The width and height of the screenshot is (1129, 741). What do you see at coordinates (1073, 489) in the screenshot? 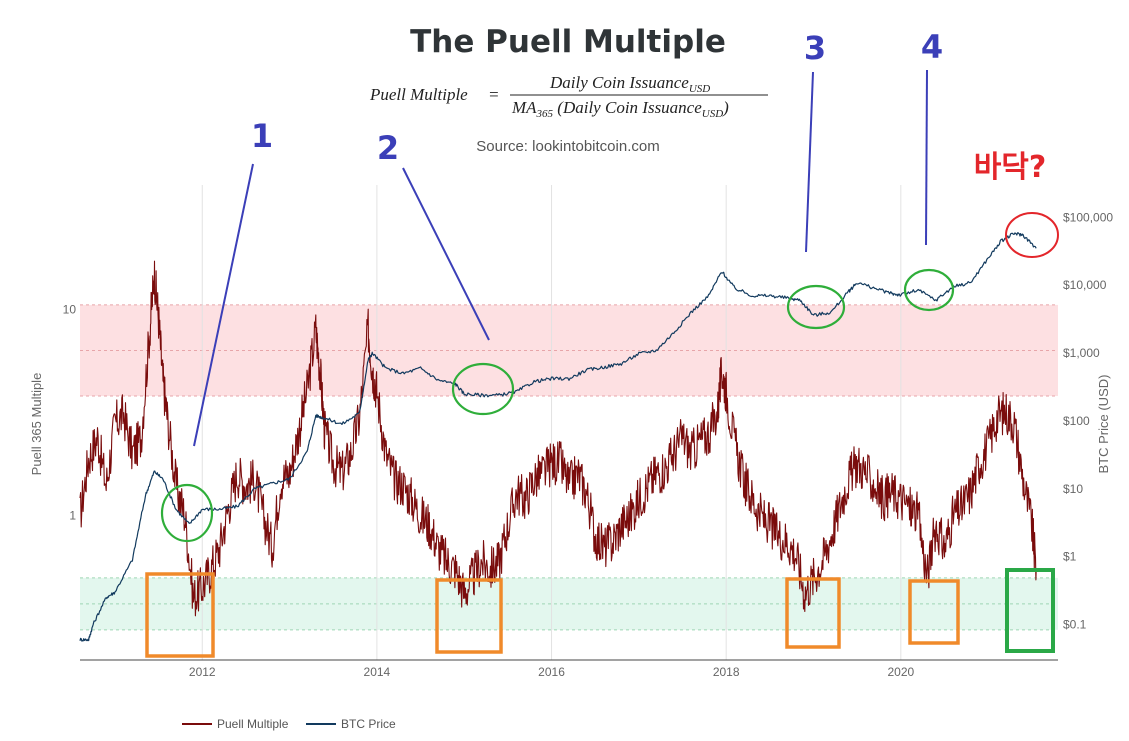
I see `y-right-tick-label: $10` at bounding box center [1073, 489].